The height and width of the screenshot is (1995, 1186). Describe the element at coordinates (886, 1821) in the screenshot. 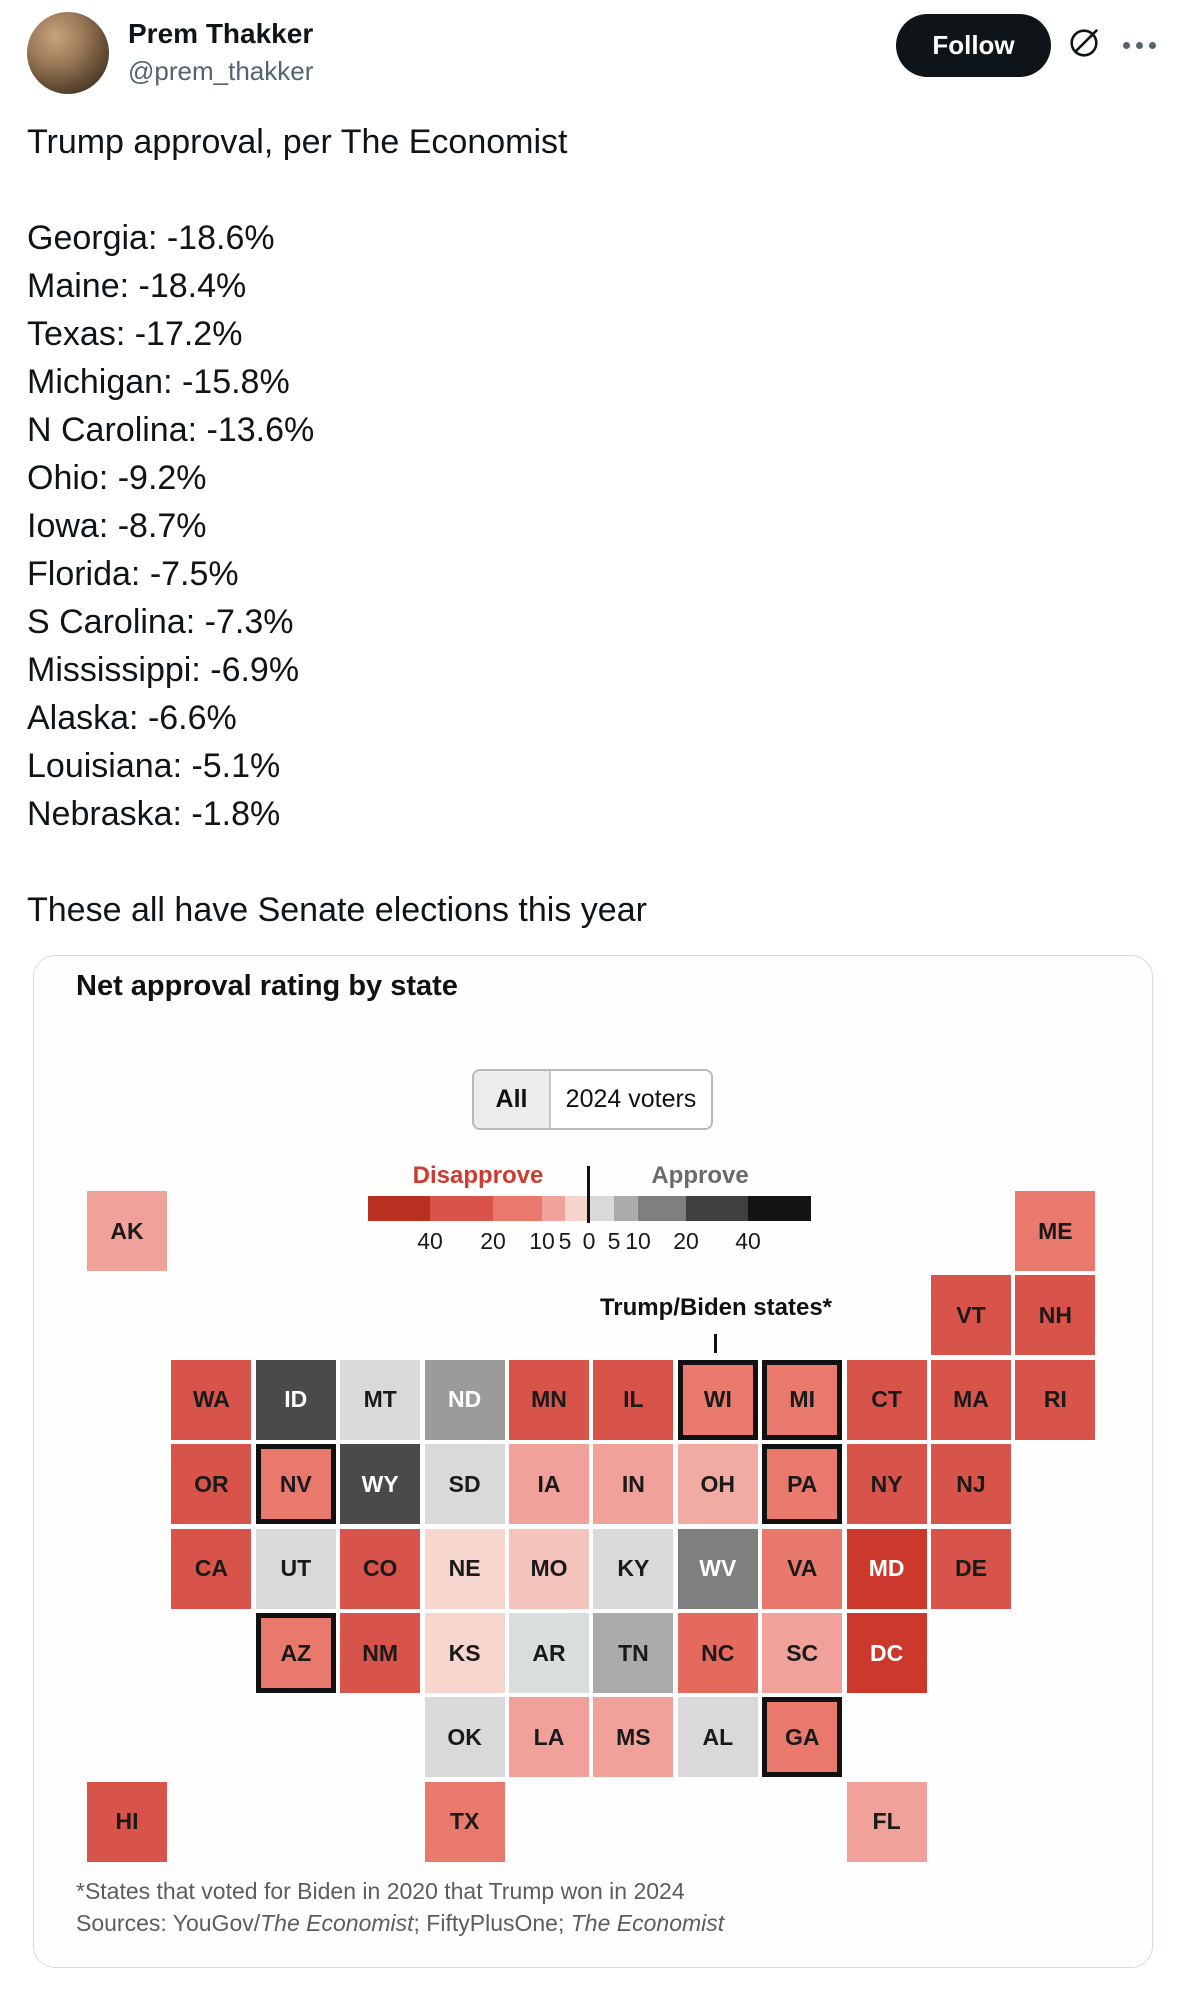

I see `state-tile-FL: FL` at that location.